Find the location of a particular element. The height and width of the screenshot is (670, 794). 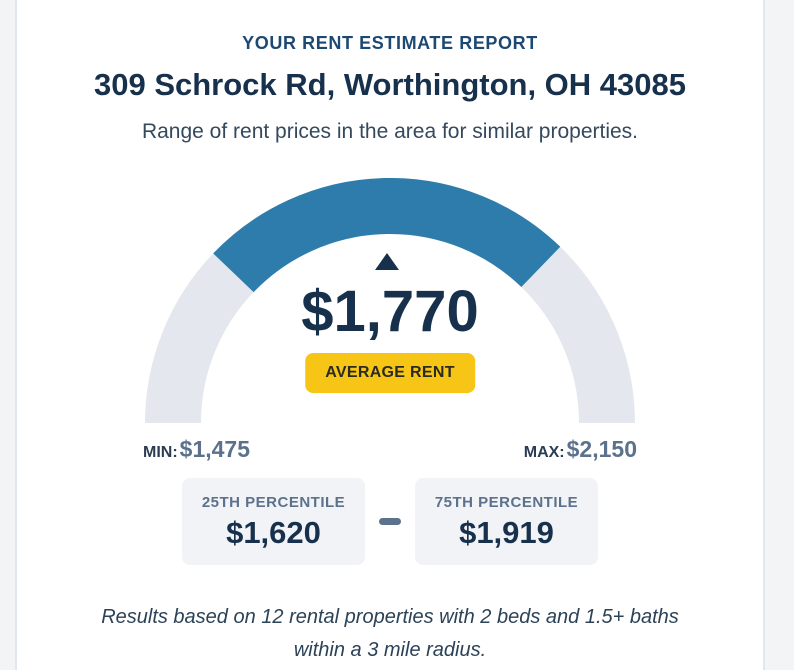

percentile-75-label: 75TH PERCENTILE is located at coordinates (506, 502).